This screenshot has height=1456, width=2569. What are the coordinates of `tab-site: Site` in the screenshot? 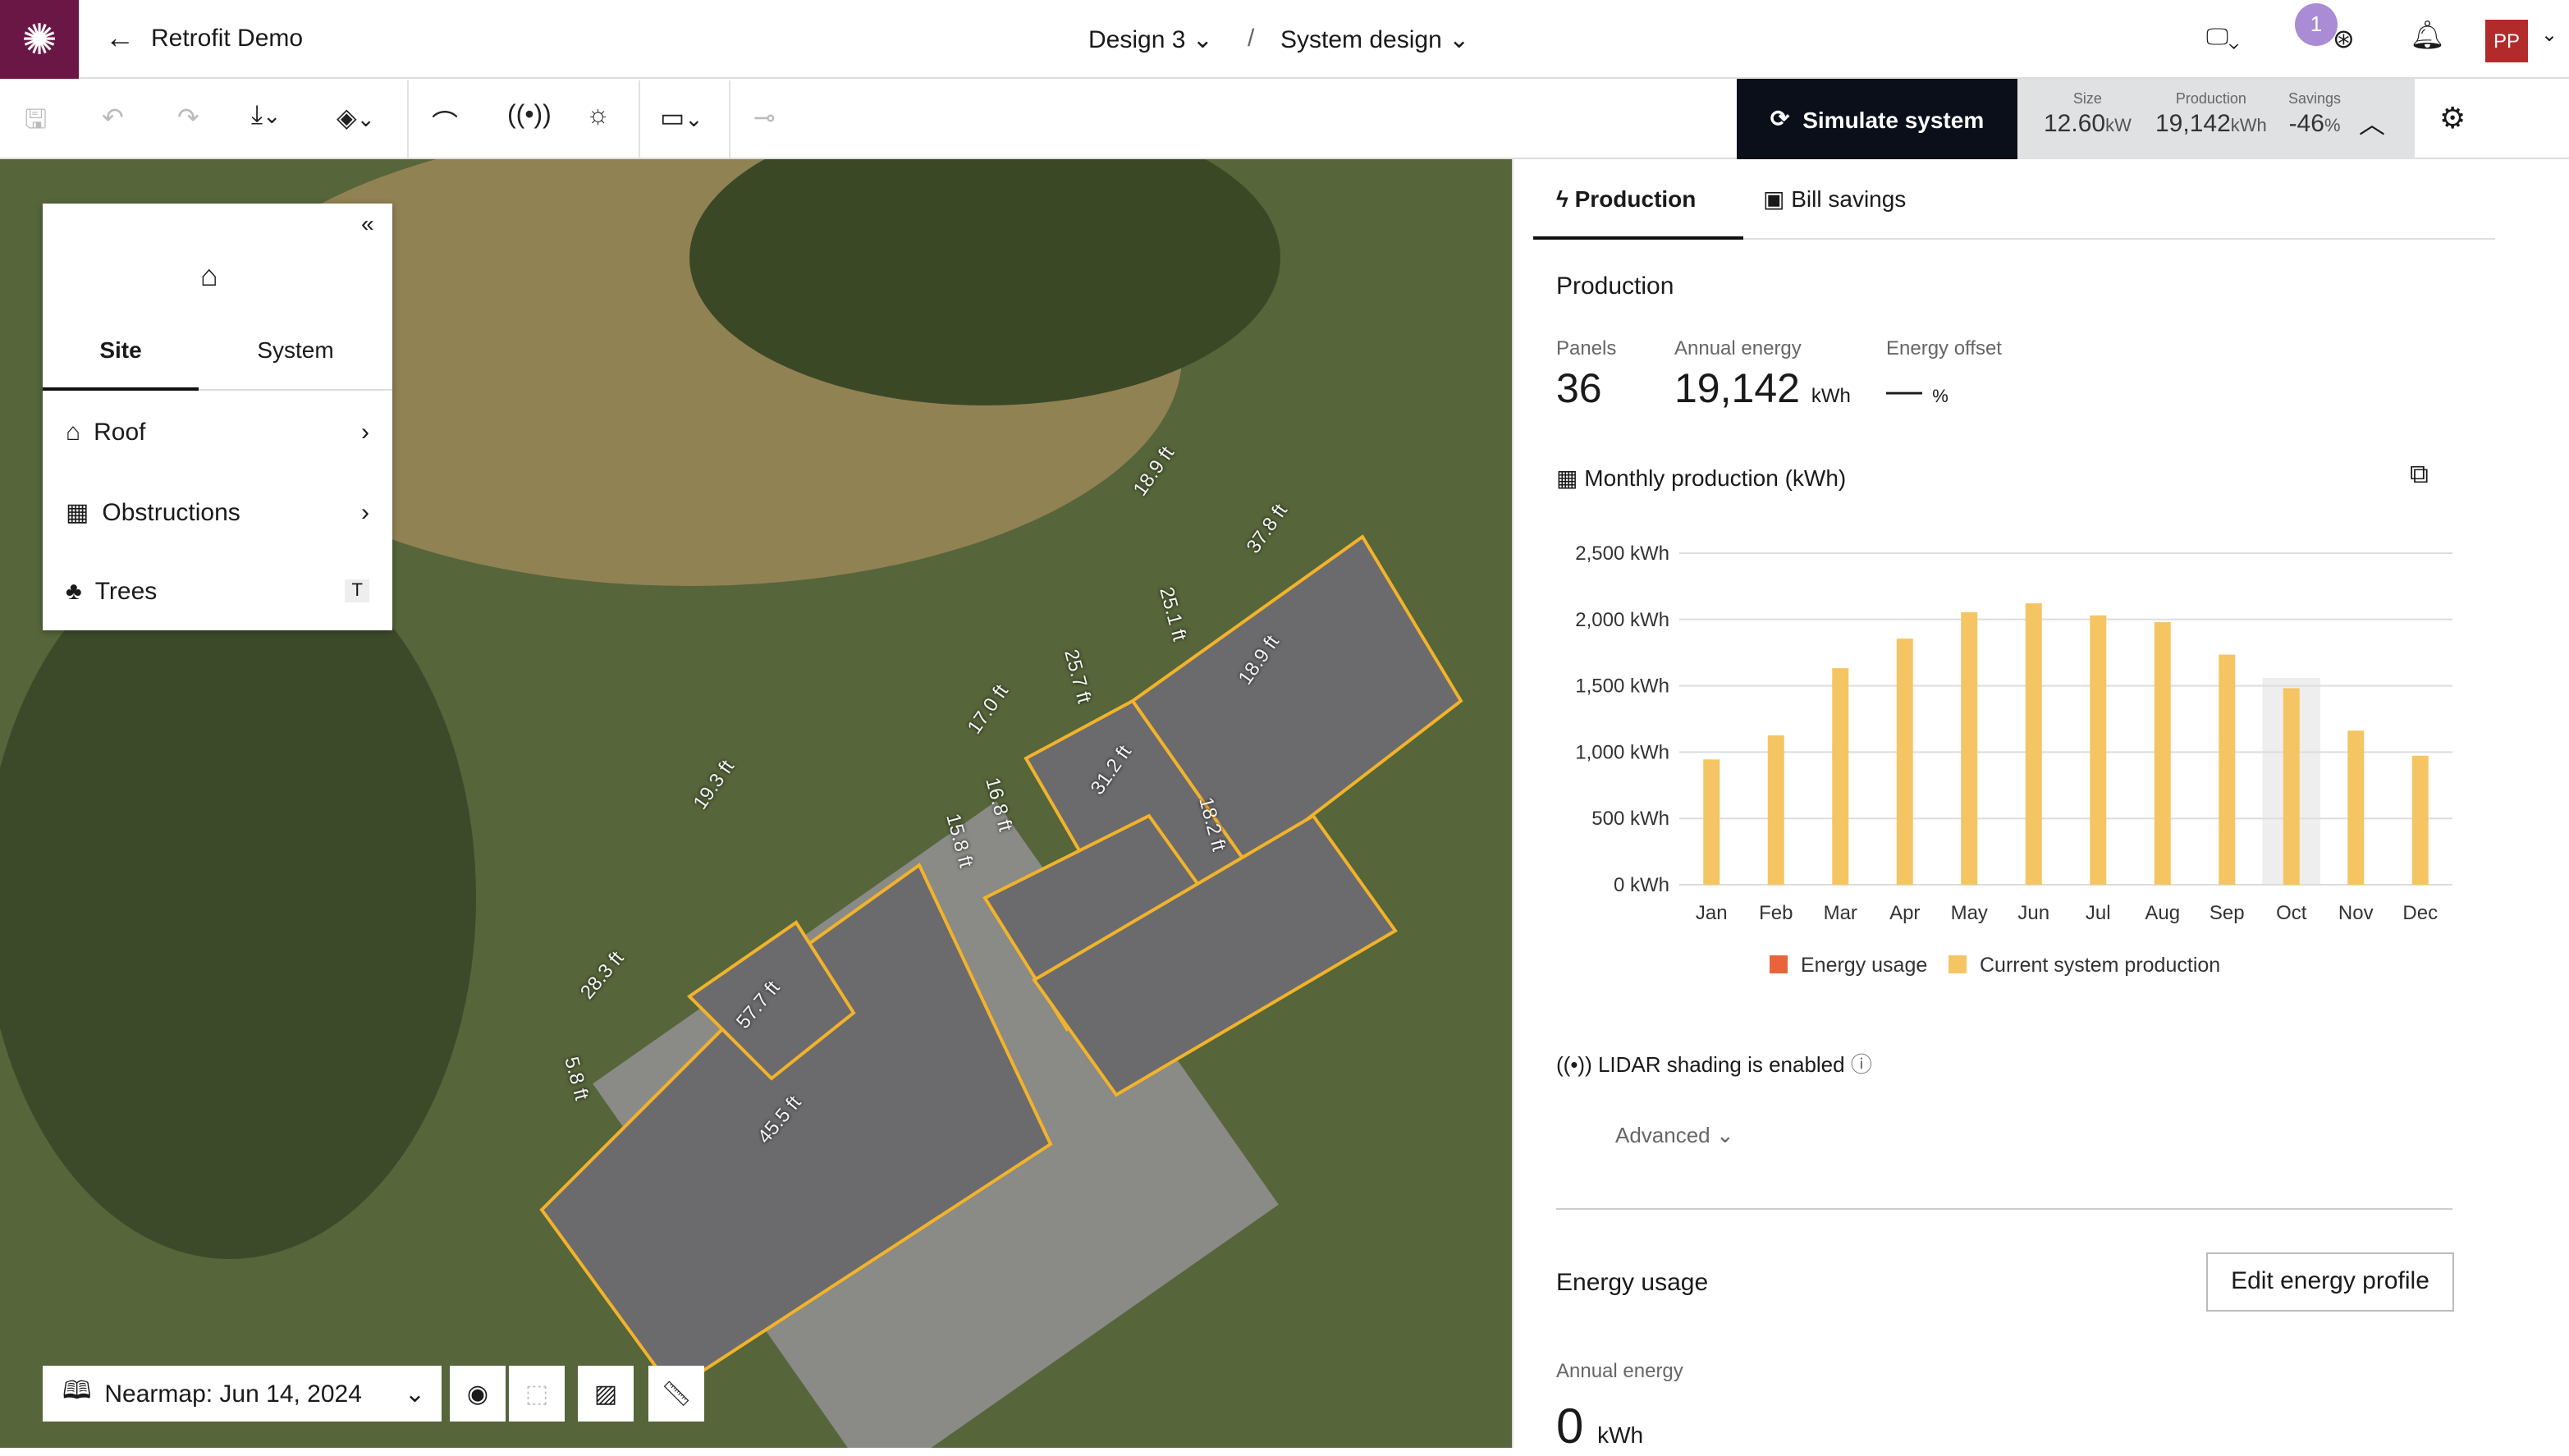 It's located at (121, 351).